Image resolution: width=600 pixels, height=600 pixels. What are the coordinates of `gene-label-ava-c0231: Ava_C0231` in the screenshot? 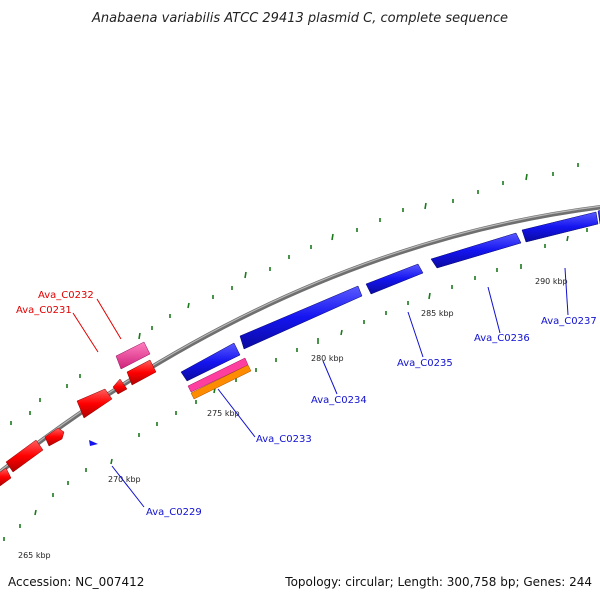 It's located at (44, 310).